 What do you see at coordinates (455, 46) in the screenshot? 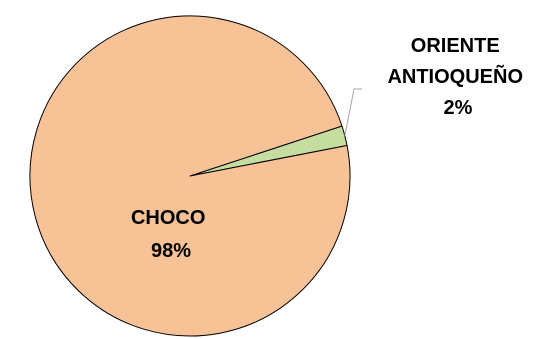
I see `label-oriente-line-1: ORIENTE` at bounding box center [455, 46].